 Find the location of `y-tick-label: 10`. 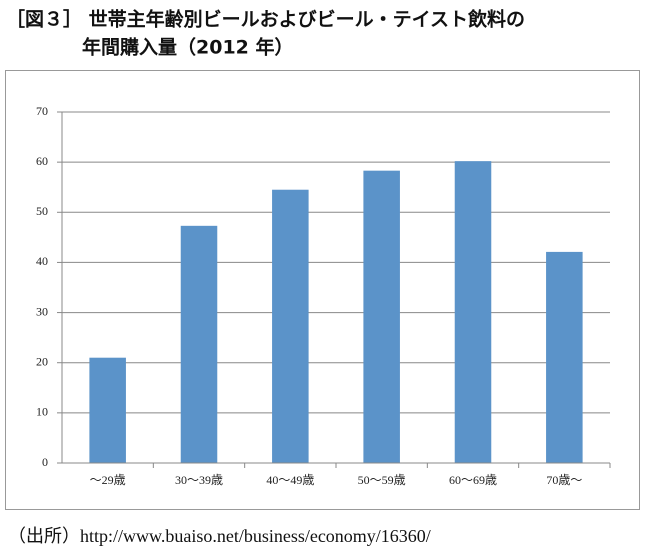

y-tick-label: 10 is located at coordinates (42, 412).